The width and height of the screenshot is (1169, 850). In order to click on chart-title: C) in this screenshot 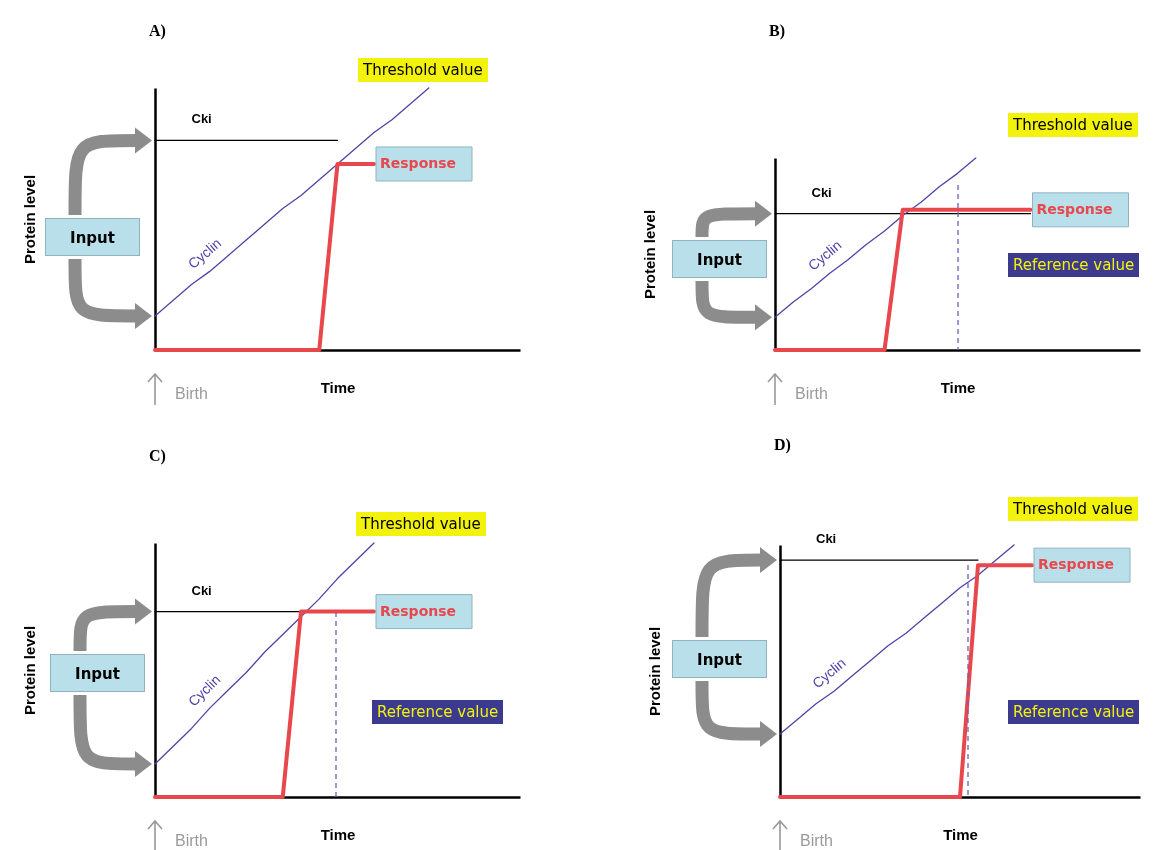, I will do `click(157, 456)`.